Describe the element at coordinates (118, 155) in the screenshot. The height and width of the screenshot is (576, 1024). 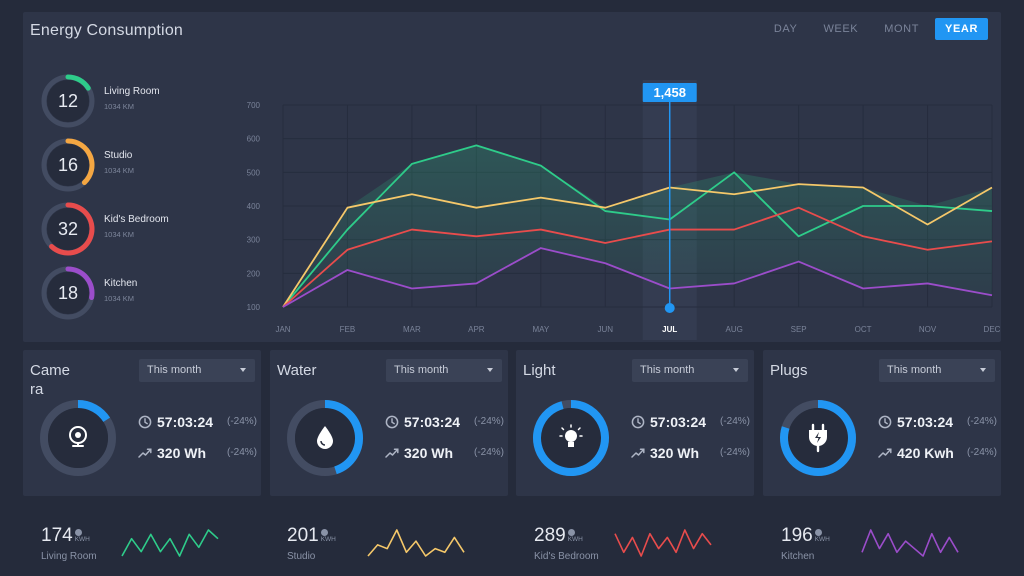
I see `room-name: Studio` at that location.